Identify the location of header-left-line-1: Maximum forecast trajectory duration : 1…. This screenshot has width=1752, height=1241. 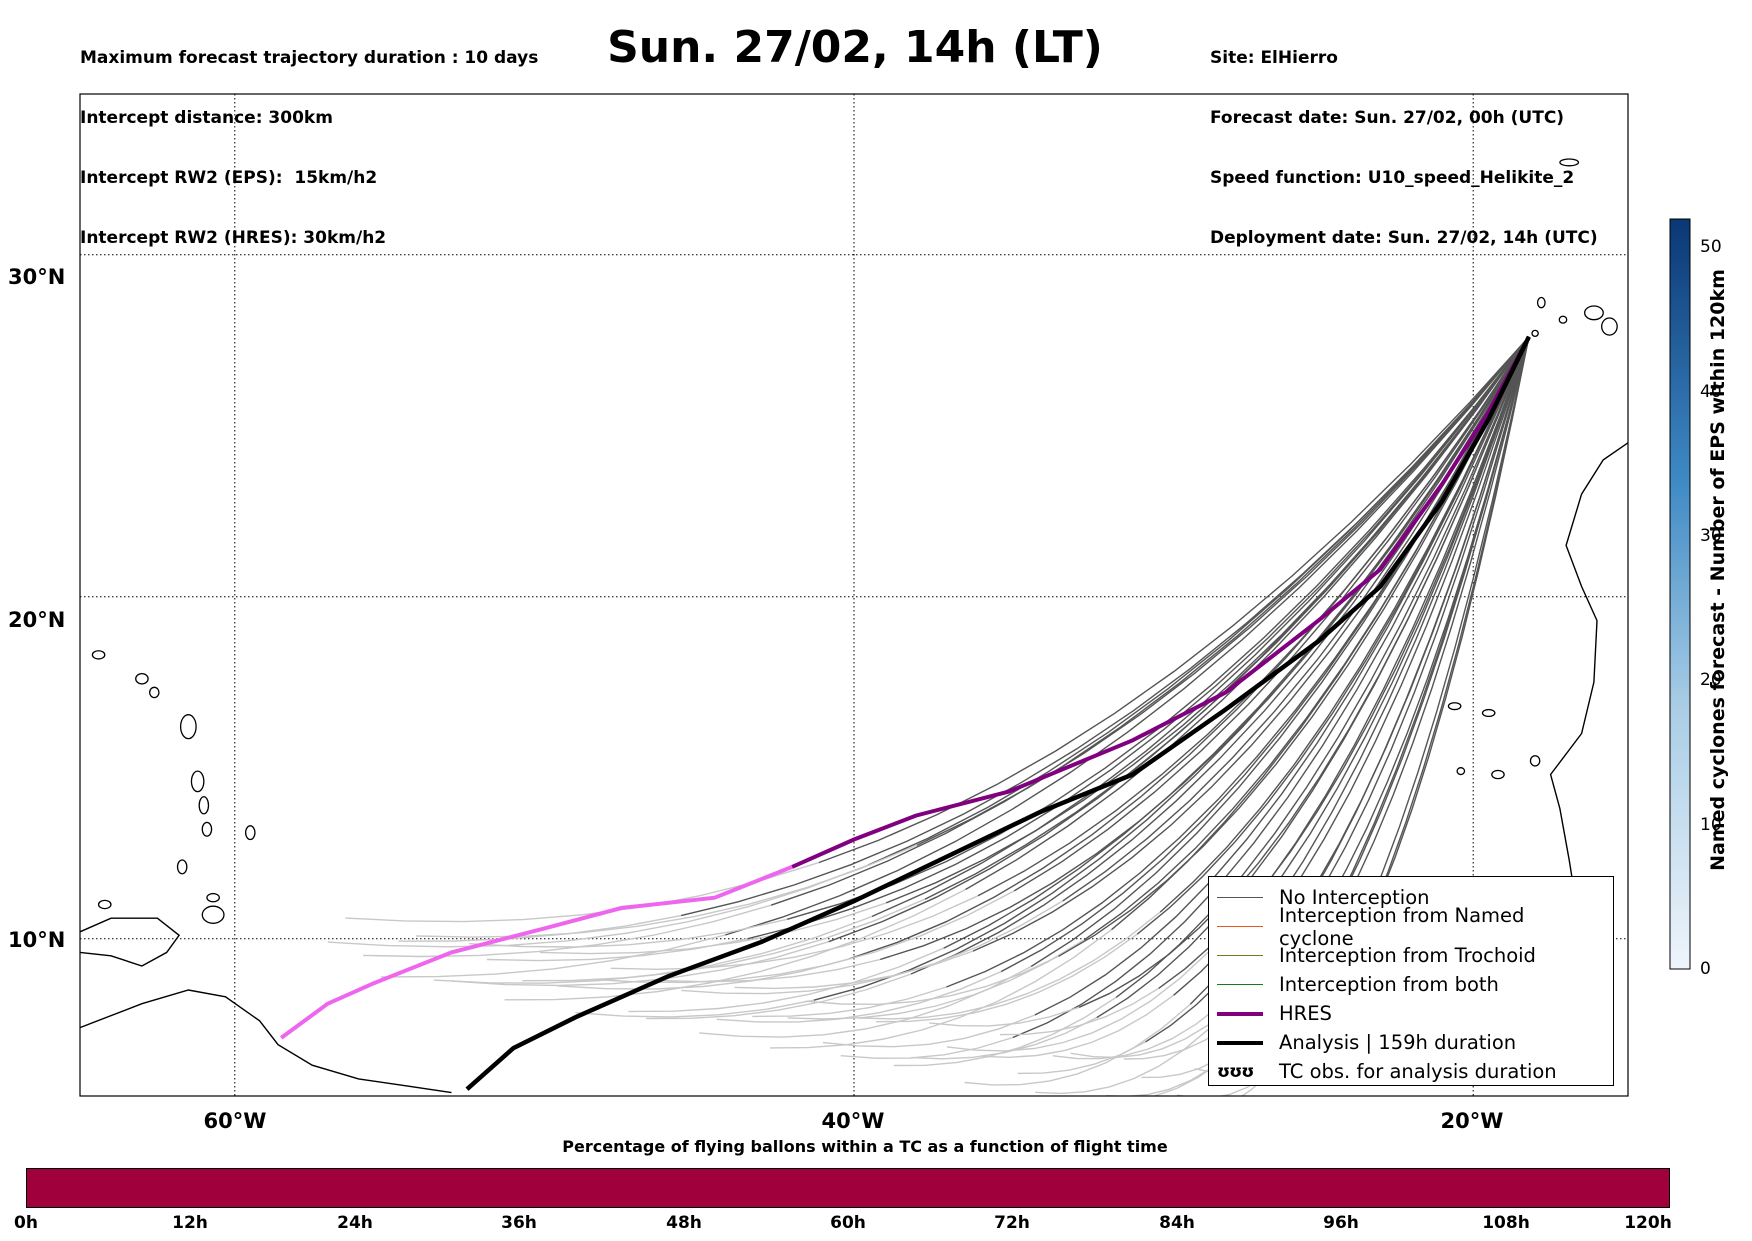
(309, 58).